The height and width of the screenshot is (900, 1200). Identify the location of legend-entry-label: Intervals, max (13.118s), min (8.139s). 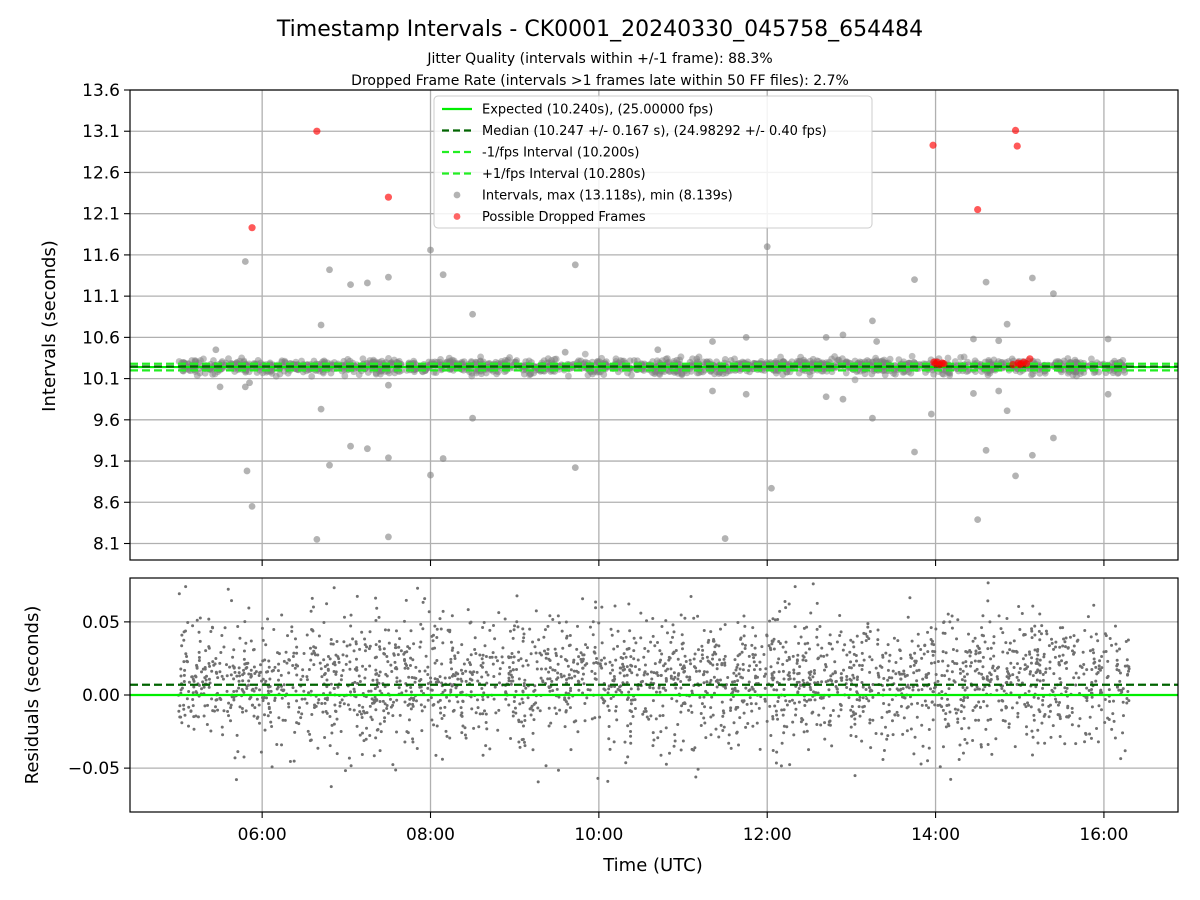
(607, 196).